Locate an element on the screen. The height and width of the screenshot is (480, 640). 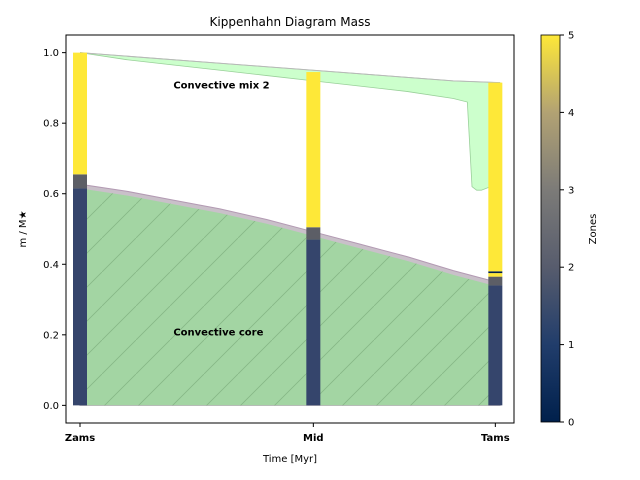
y-tick-label: 0.6 is located at coordinates (51, 194).